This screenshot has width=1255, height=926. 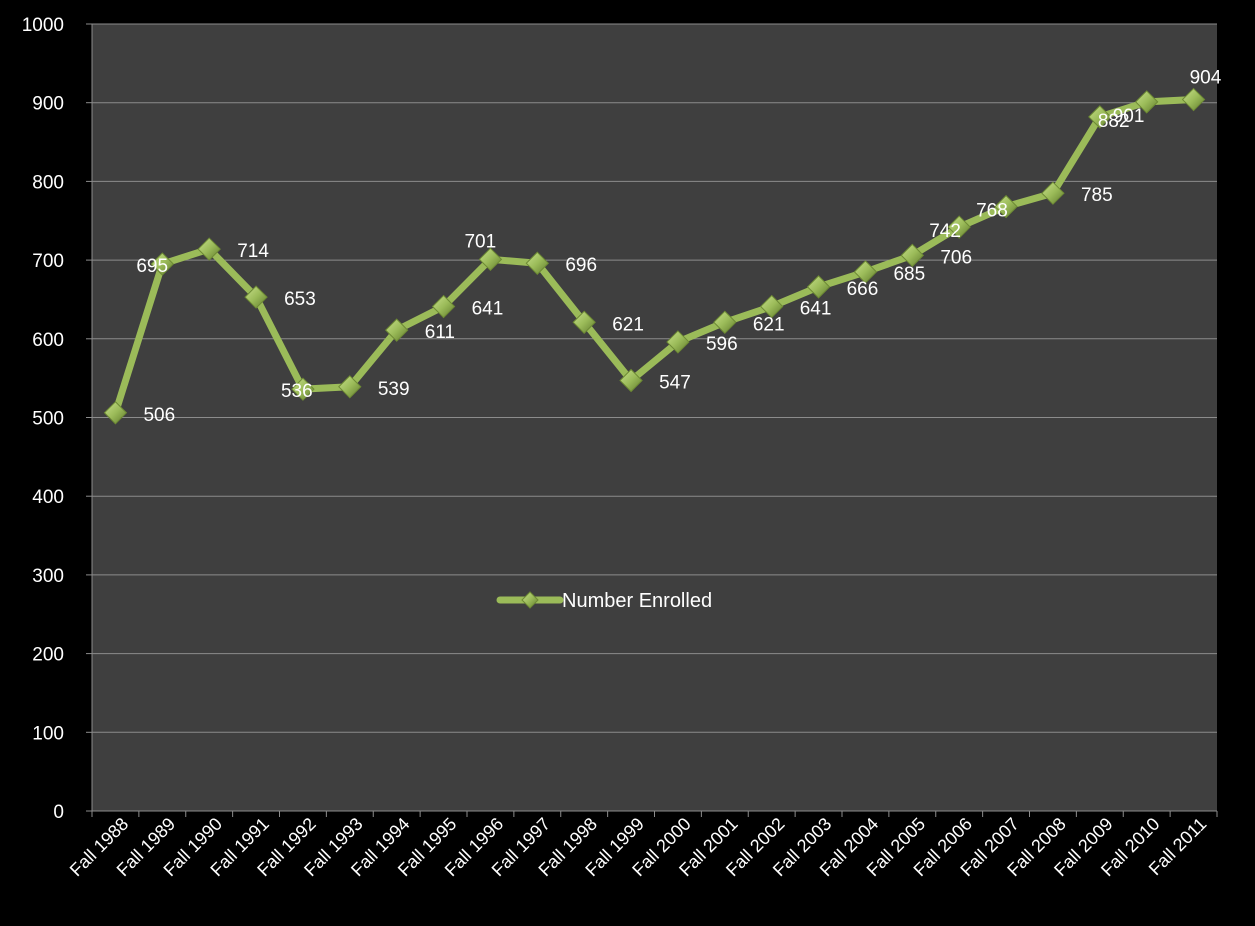 I want to click on y-tick-label: 400, so click(x=48, y=497).